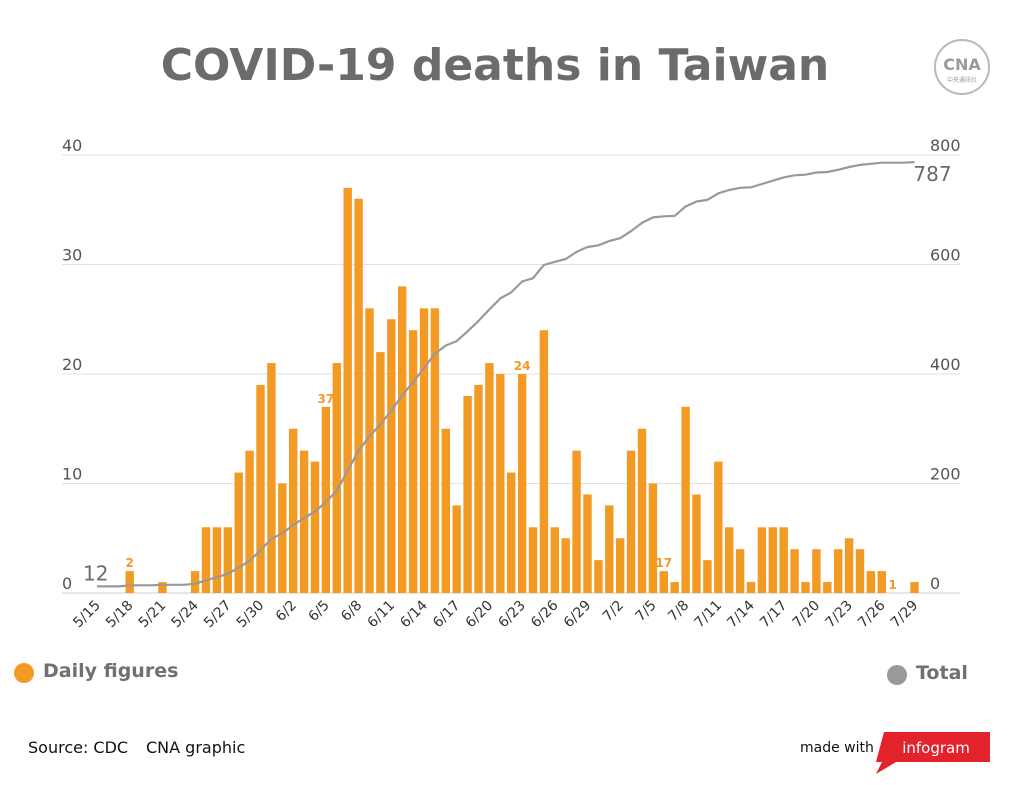 This screenshot has width=1024, height=785. I want to click on x-tick-label: 7/11, so click(709, 615).